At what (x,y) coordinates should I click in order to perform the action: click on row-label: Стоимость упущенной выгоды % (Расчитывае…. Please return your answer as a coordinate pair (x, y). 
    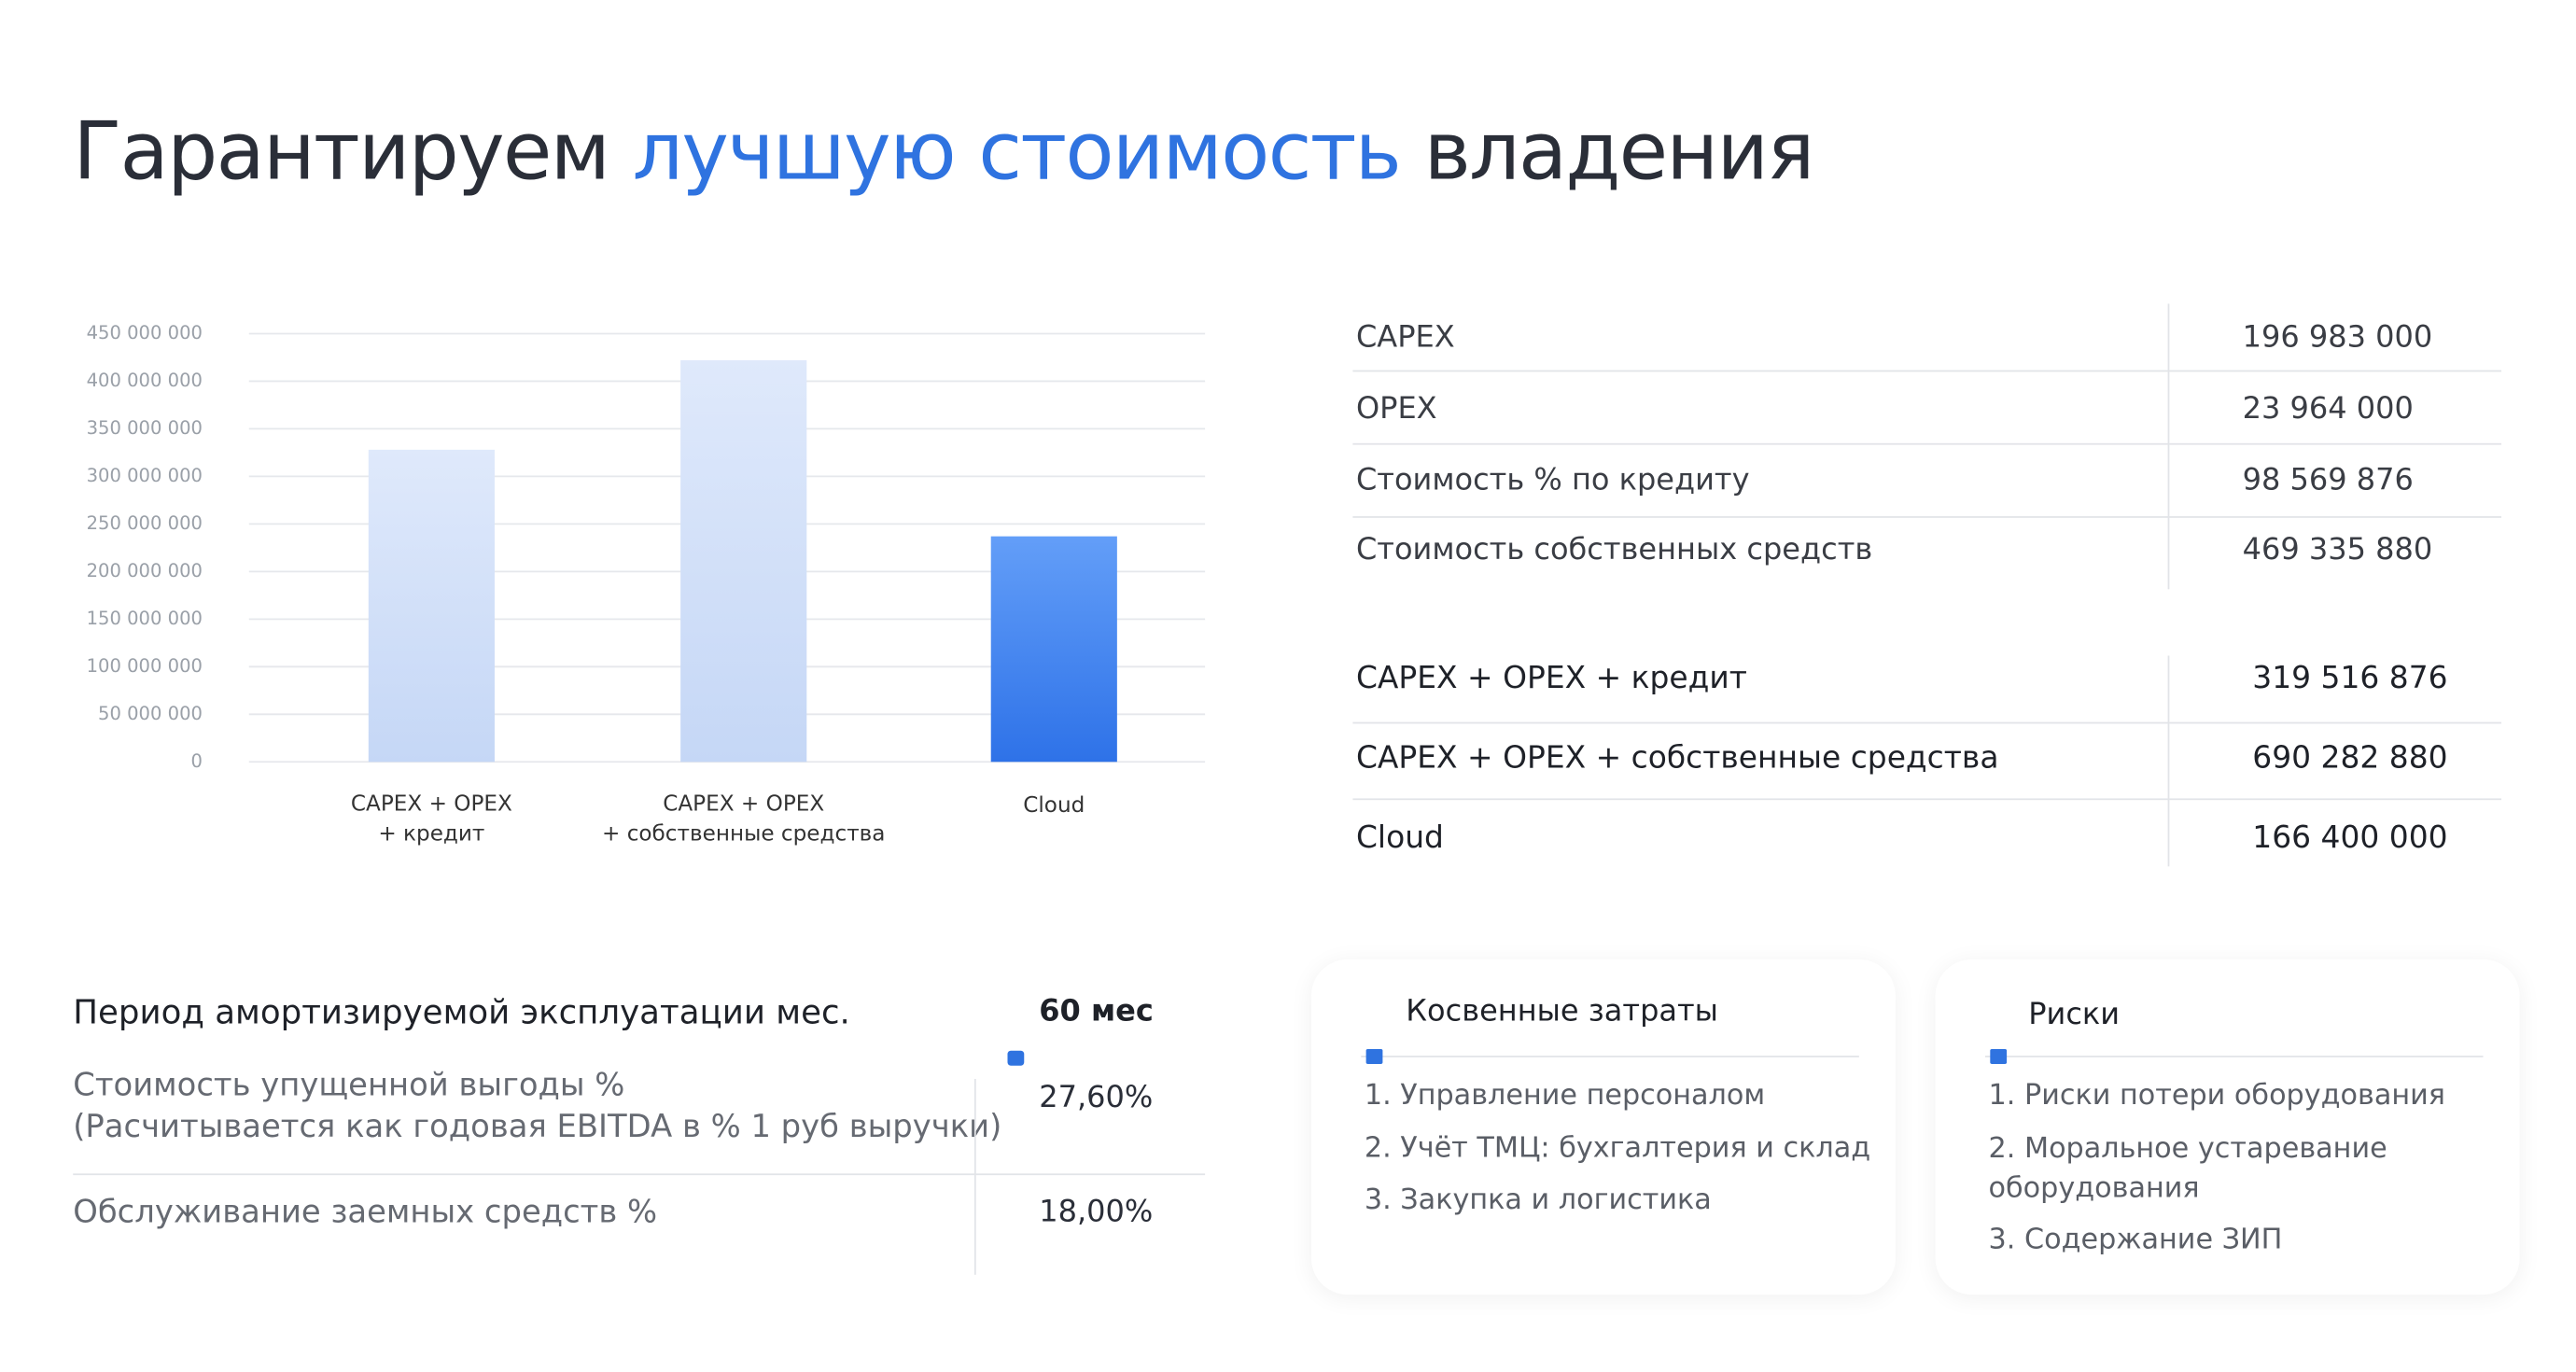
    Looking at the image, I should click on (537, 1106).